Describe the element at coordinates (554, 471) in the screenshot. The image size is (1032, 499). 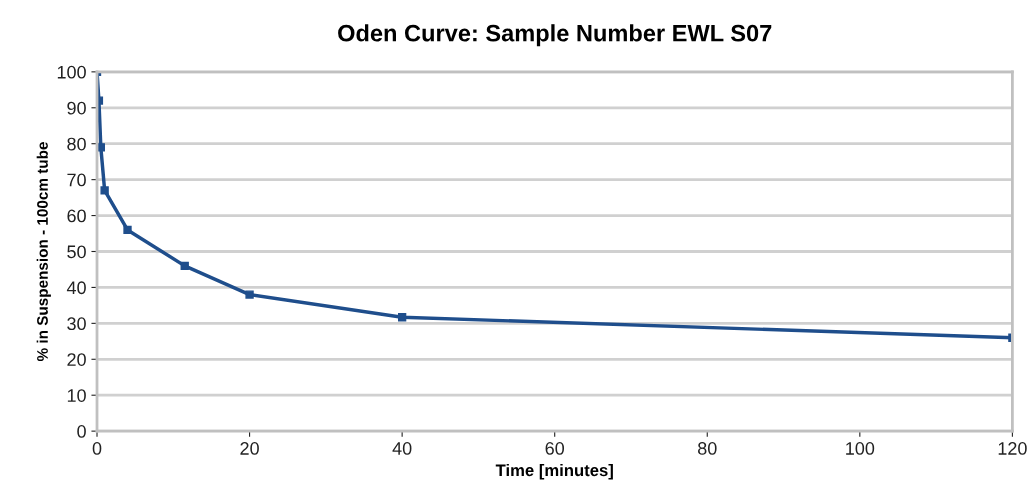
I see `x-axis-title: Time [minutes]` at that location.